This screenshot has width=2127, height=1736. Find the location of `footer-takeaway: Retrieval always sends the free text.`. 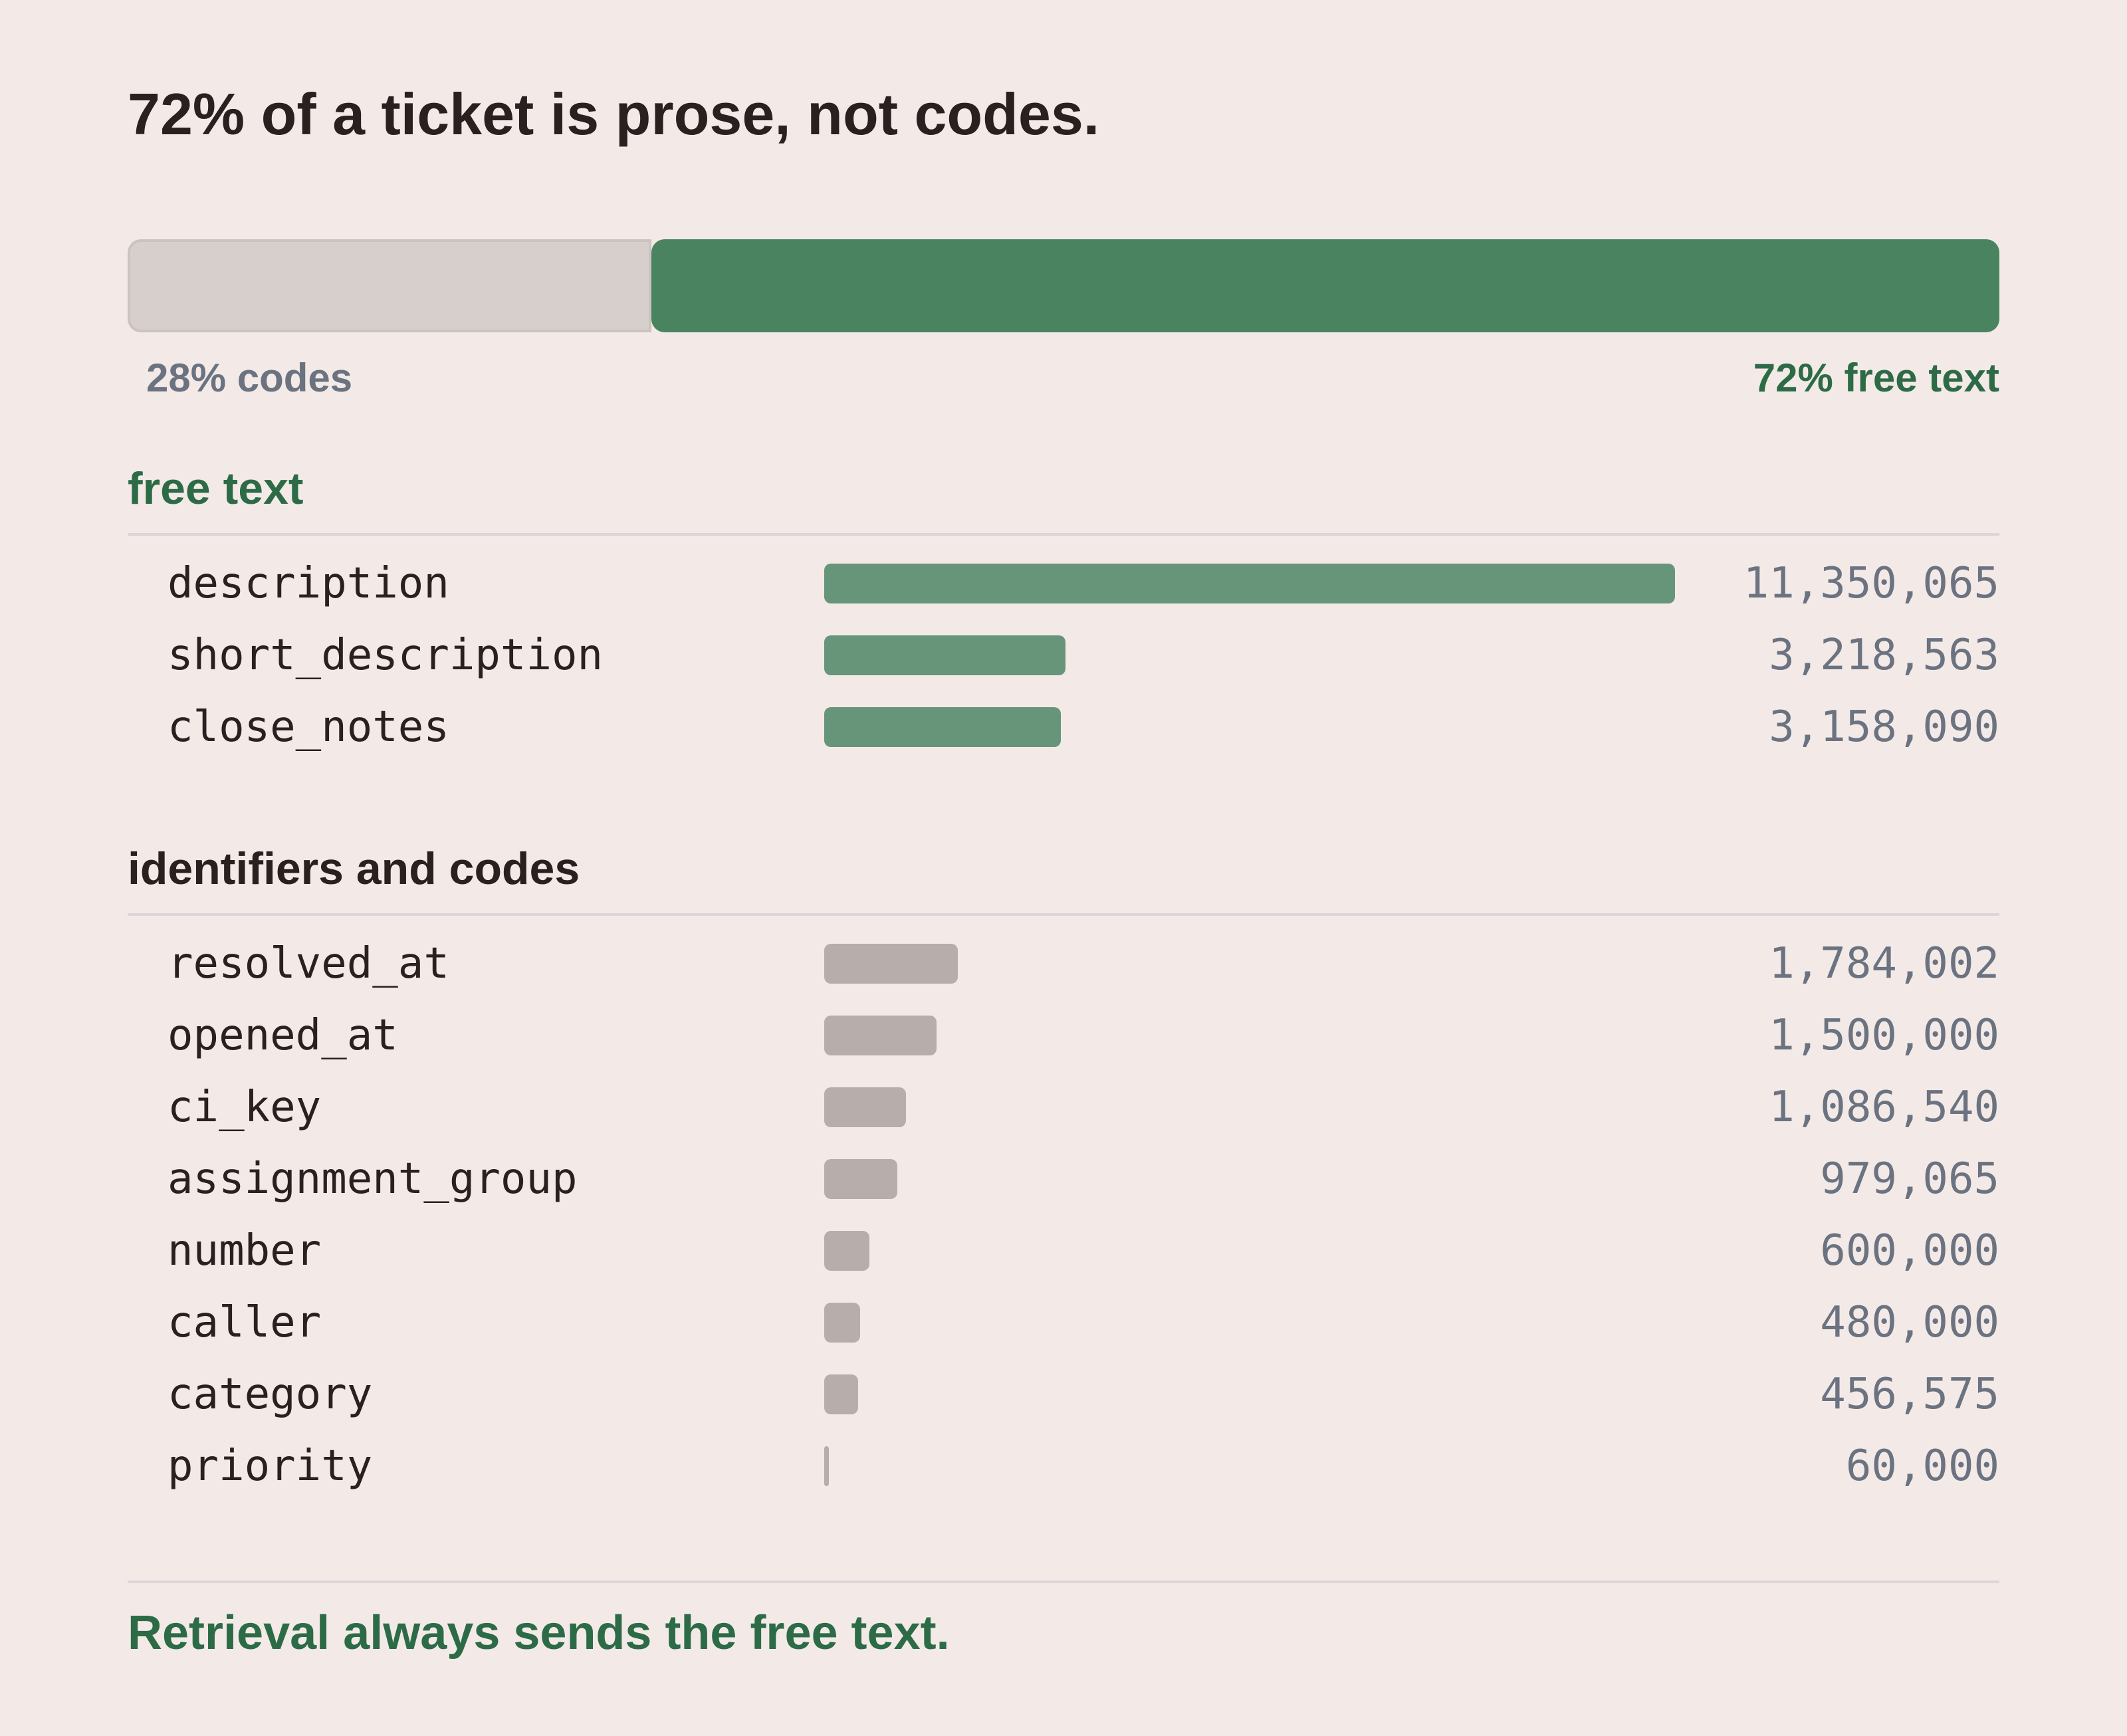

footer-takeaway: Retrieval always sends the free text. is located at coordinates (539, 1633).